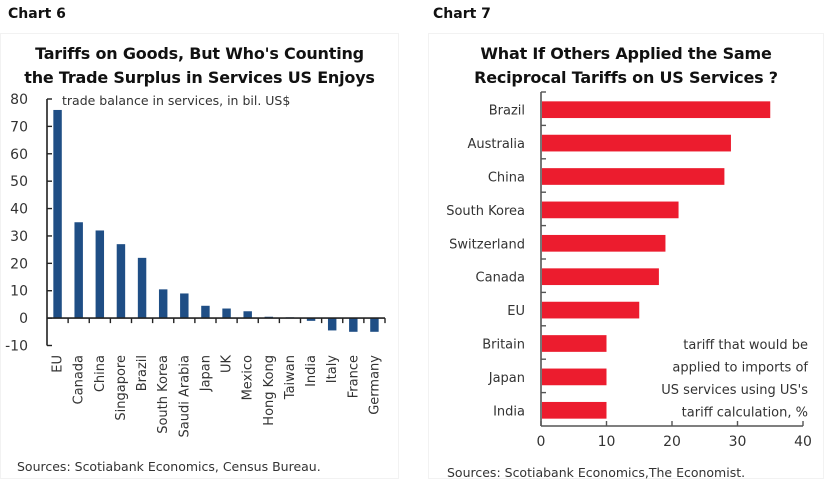 This screenshot has height=482, width=828. Describe the element at coordinates (199, 53) in the screenshot. I see `chart6-title-line-1: Tariffs on Goods, But Who's Counting` at that location.